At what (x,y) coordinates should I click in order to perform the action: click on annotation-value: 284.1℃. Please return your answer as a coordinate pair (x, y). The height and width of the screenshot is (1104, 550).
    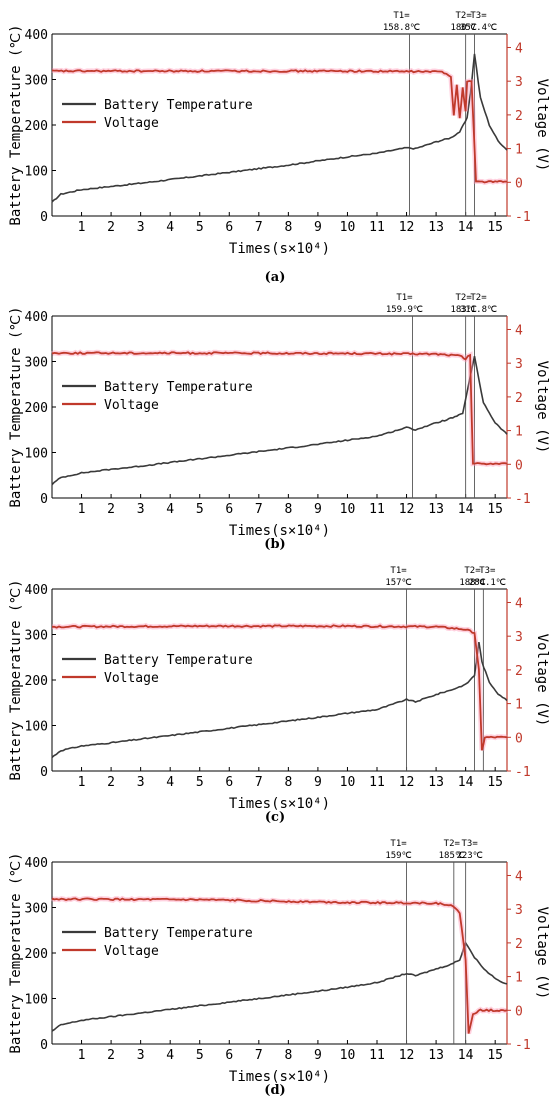
    Looking at the image, I should click on (487, 583).